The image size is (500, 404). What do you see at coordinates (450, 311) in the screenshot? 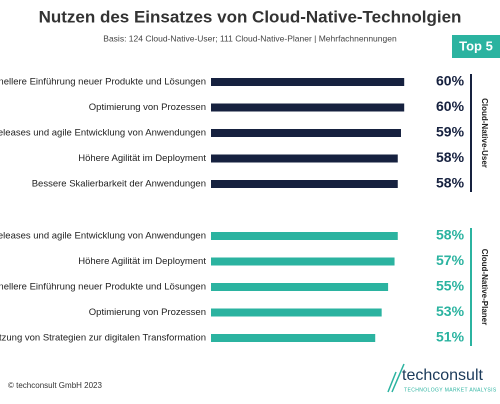
I see `value-label: 53%` at bounding box center [450, 311].